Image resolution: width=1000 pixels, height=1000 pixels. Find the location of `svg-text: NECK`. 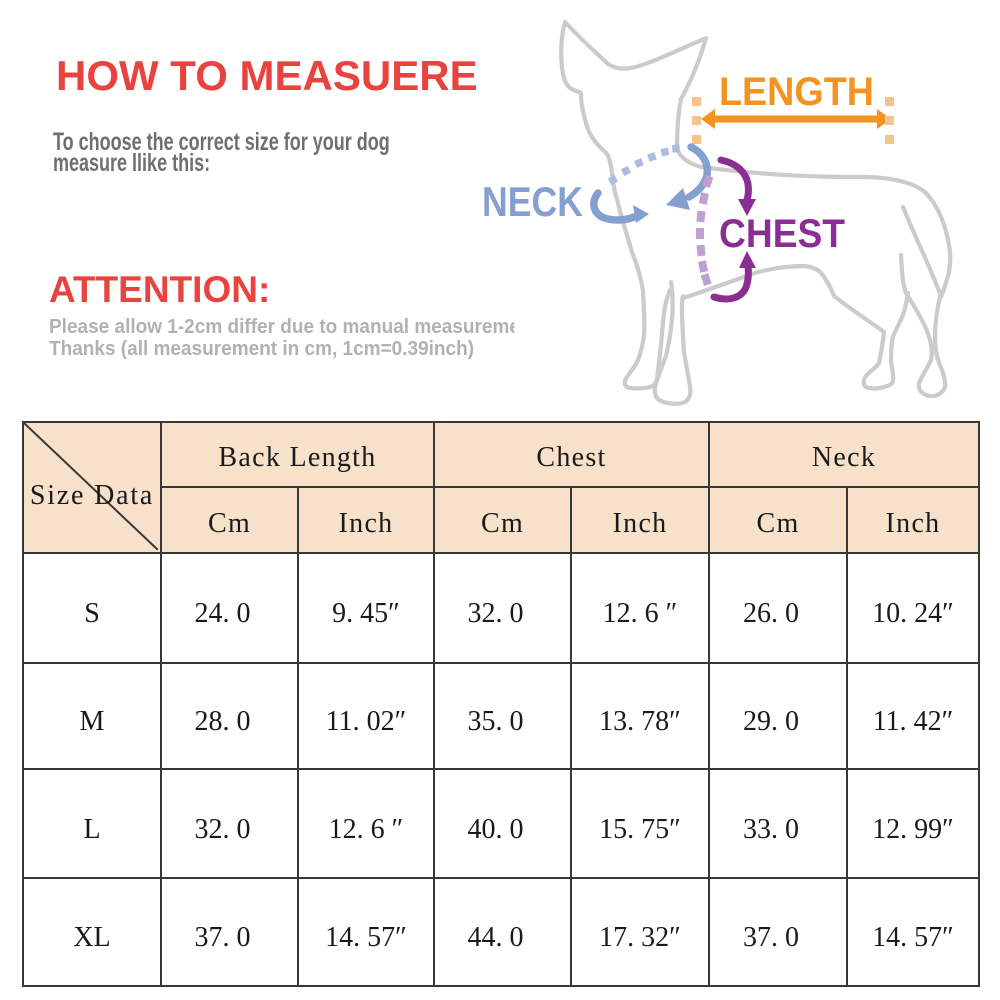

svg-text: NECK is located at coordinates (532, 201).